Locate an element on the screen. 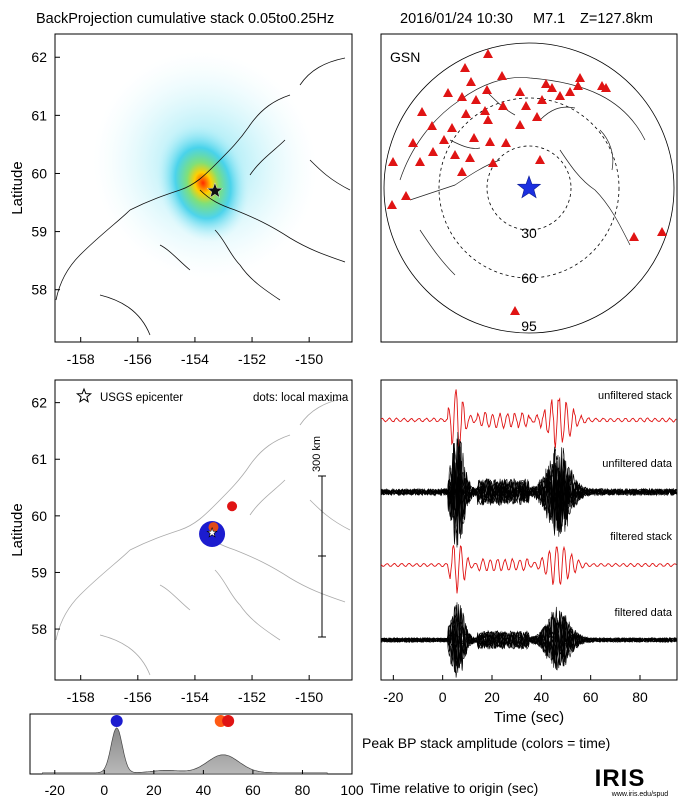 Image resolution: width=686 pixels, height=799 pixels. stations is located at coordinates (527, 182).